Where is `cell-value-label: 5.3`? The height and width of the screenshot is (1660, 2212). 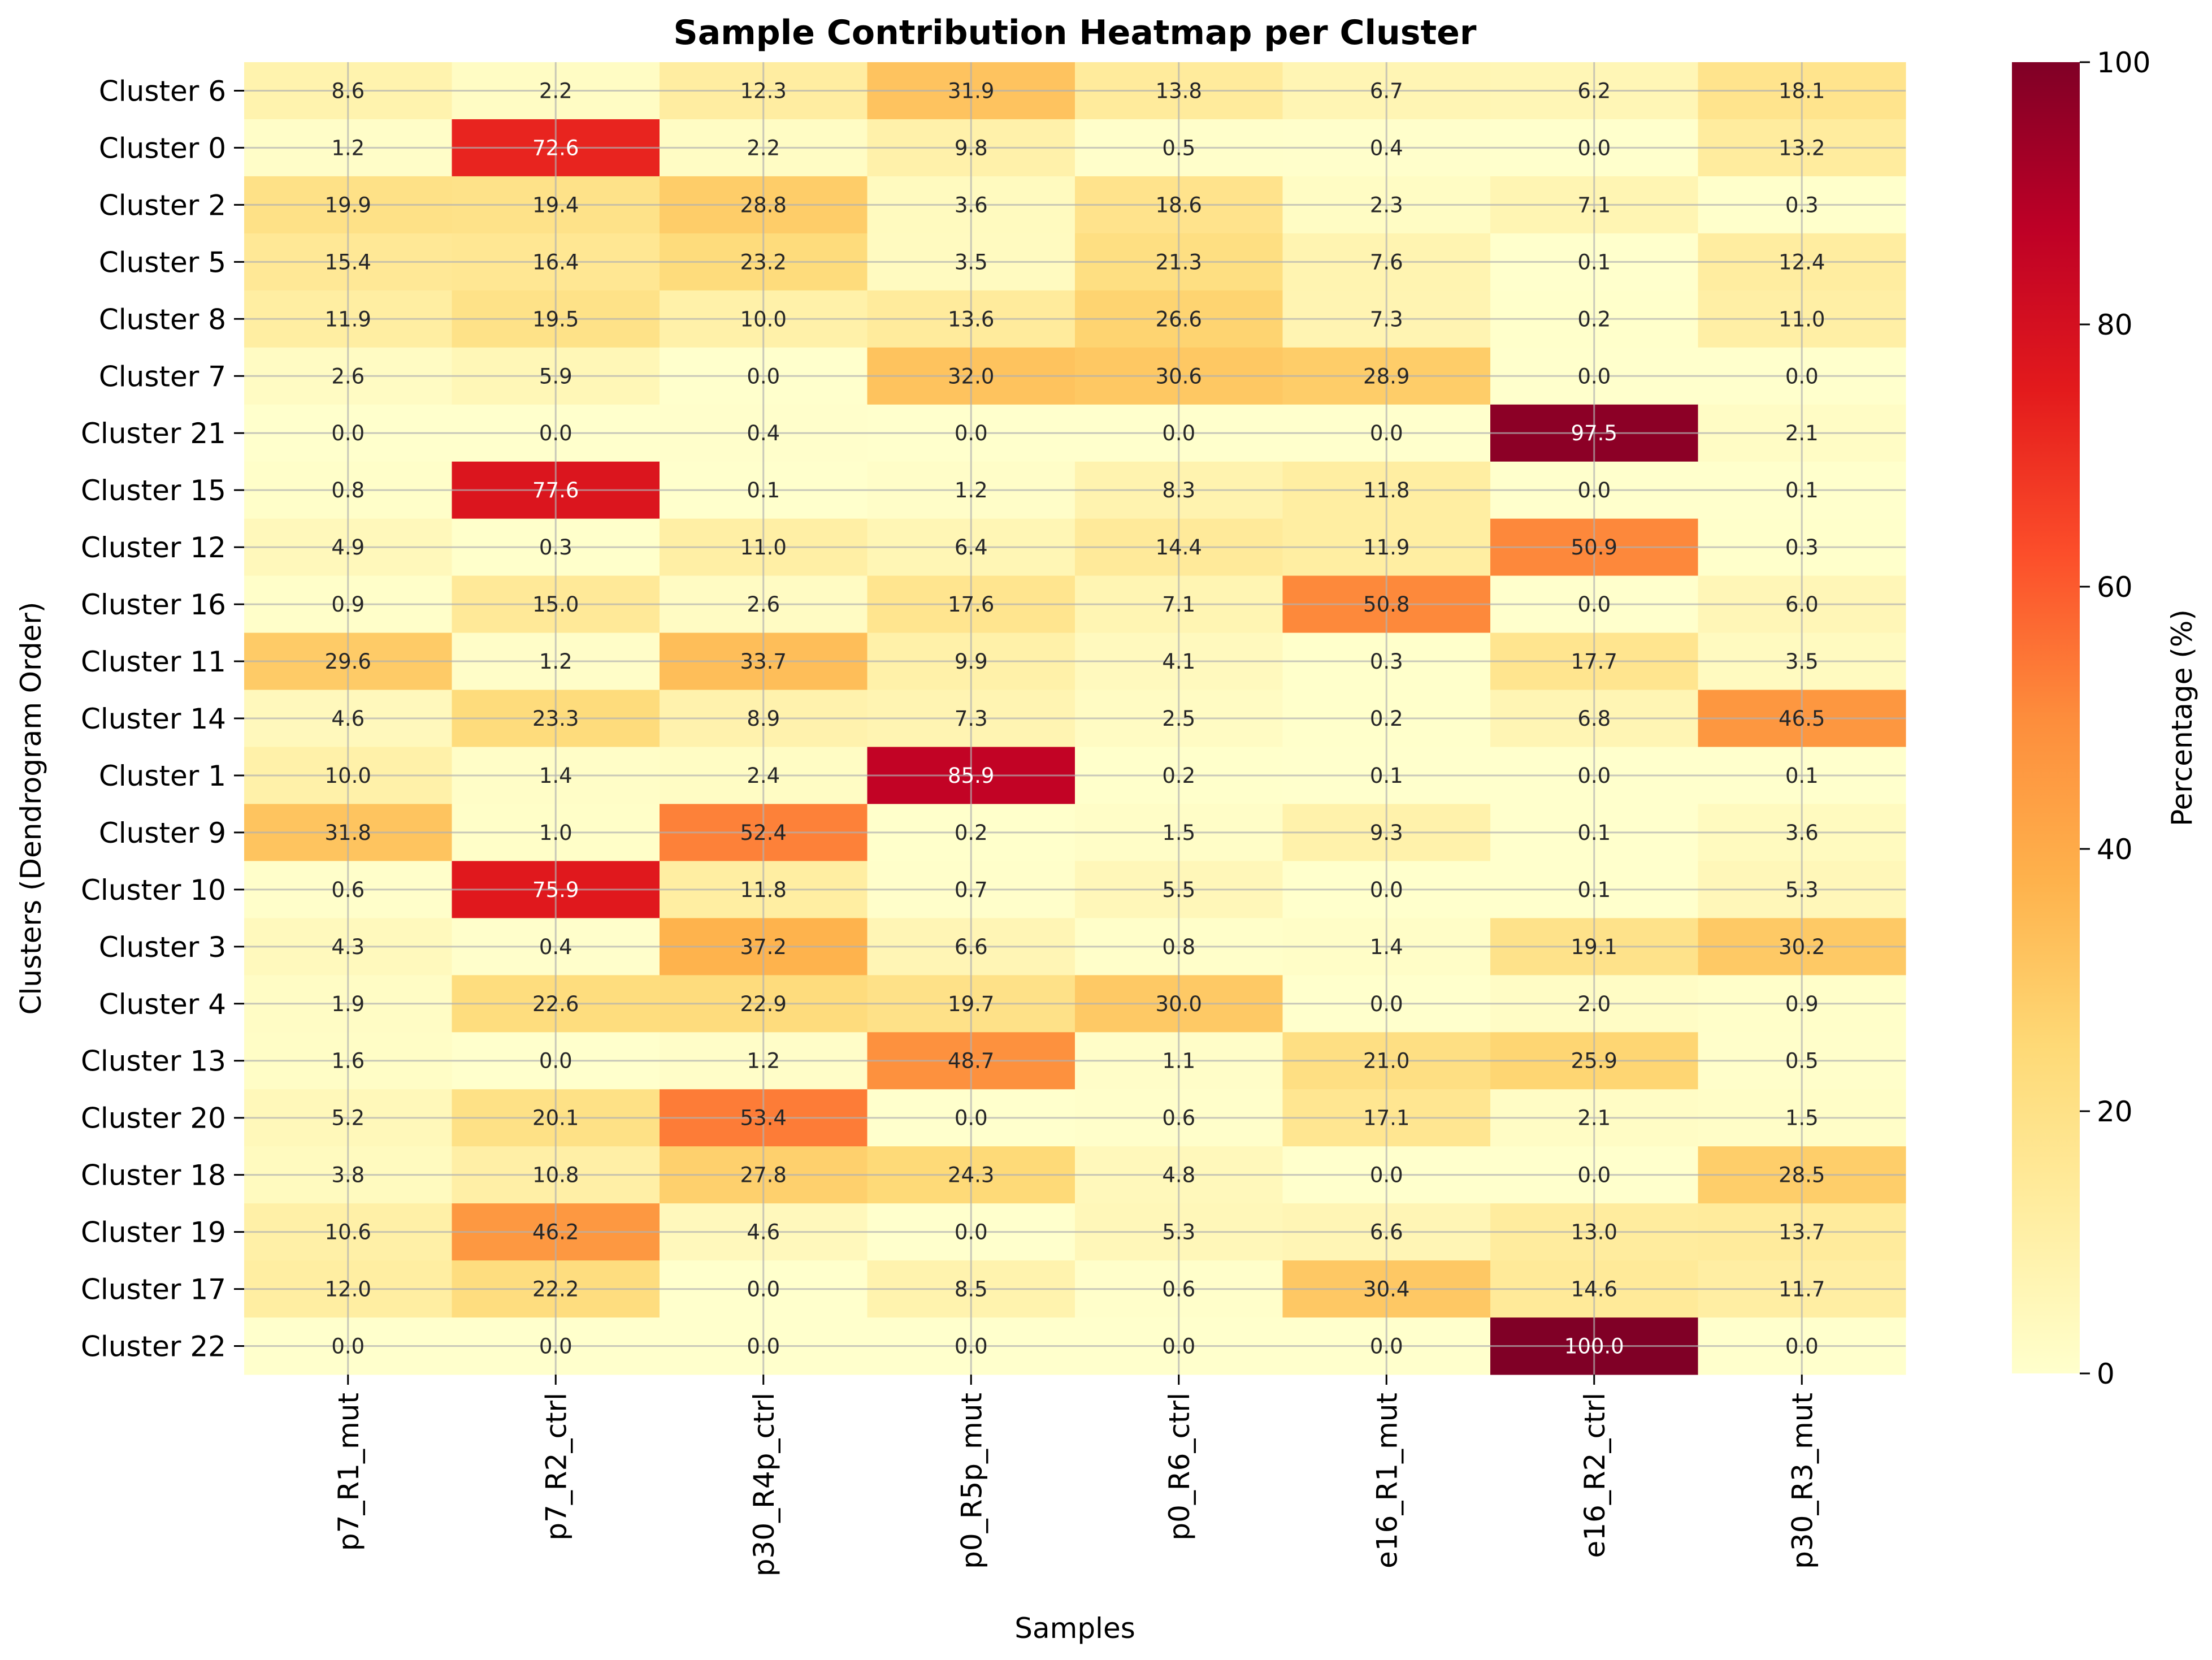
cell-value-label: 5.3 is located at coordinates (1802, 890).